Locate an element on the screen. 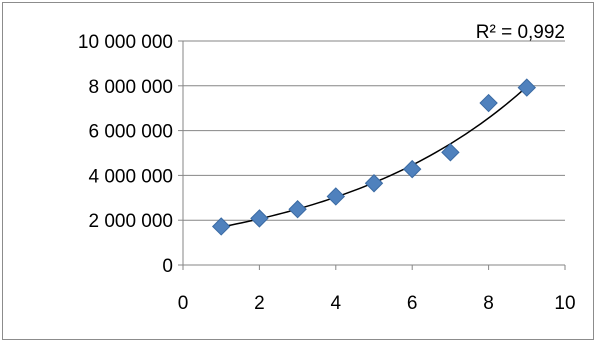 This screenshot has height=344, width=598. x-tick-label-5: 10 is located at coordinates (564, 303).